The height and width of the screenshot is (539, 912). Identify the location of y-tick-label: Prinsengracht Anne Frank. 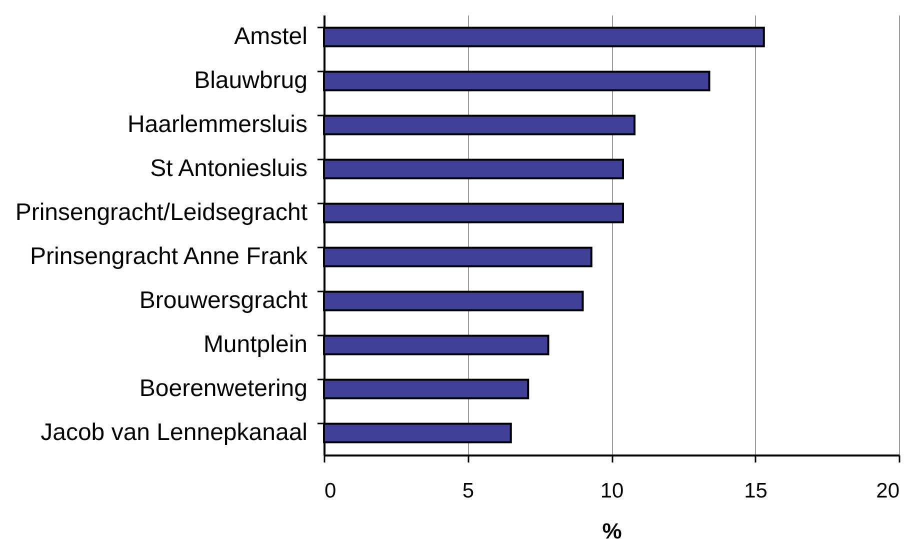
(169, 256).